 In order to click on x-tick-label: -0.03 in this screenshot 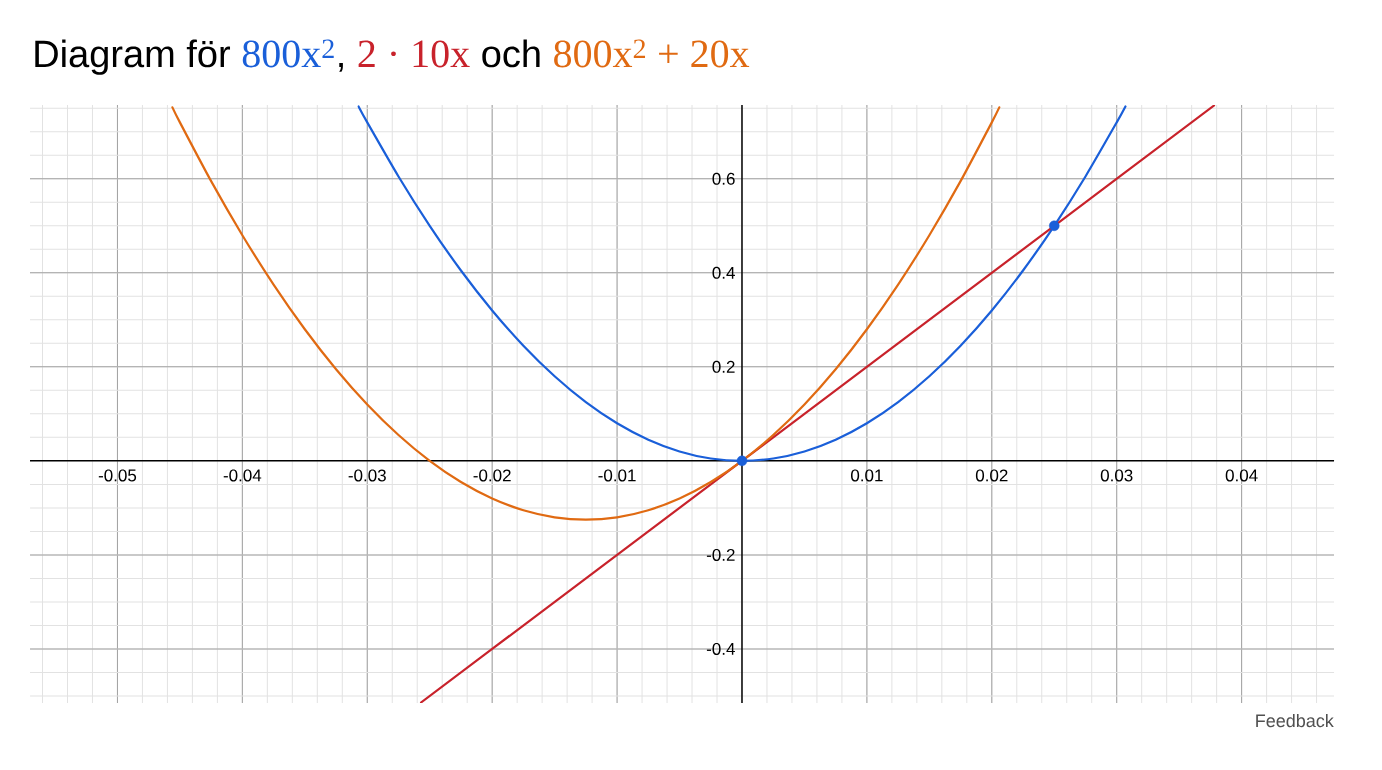, I will do `click(367, 475)`.